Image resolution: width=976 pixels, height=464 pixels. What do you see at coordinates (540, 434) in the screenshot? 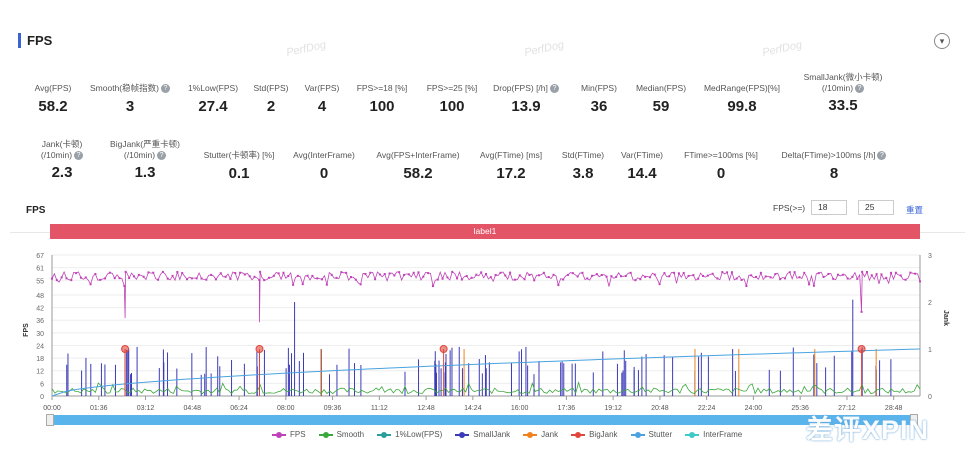
I see `legend-item: Jank` at bounding box center [540, 434].